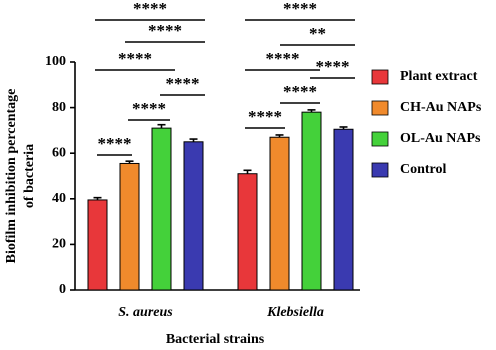  Describe the element at coordinates (215, 339) in the screenshot. I see `x-axis-title: Bacterial strains` at that location.